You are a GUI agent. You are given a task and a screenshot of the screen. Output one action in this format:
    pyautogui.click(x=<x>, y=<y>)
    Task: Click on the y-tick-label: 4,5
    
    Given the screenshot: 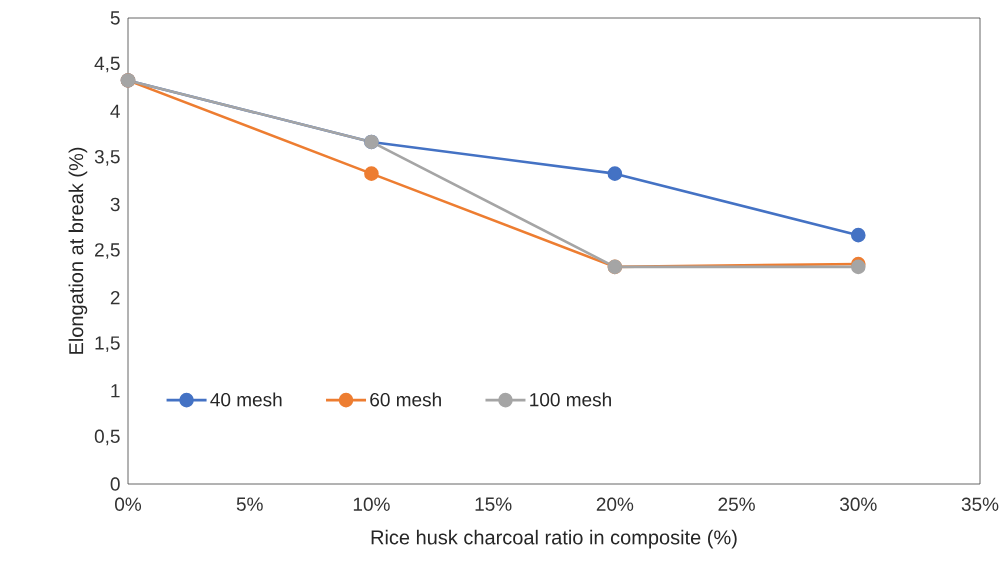 What is the action you would take?
    pyautogui.click(x=107, y=64)
    